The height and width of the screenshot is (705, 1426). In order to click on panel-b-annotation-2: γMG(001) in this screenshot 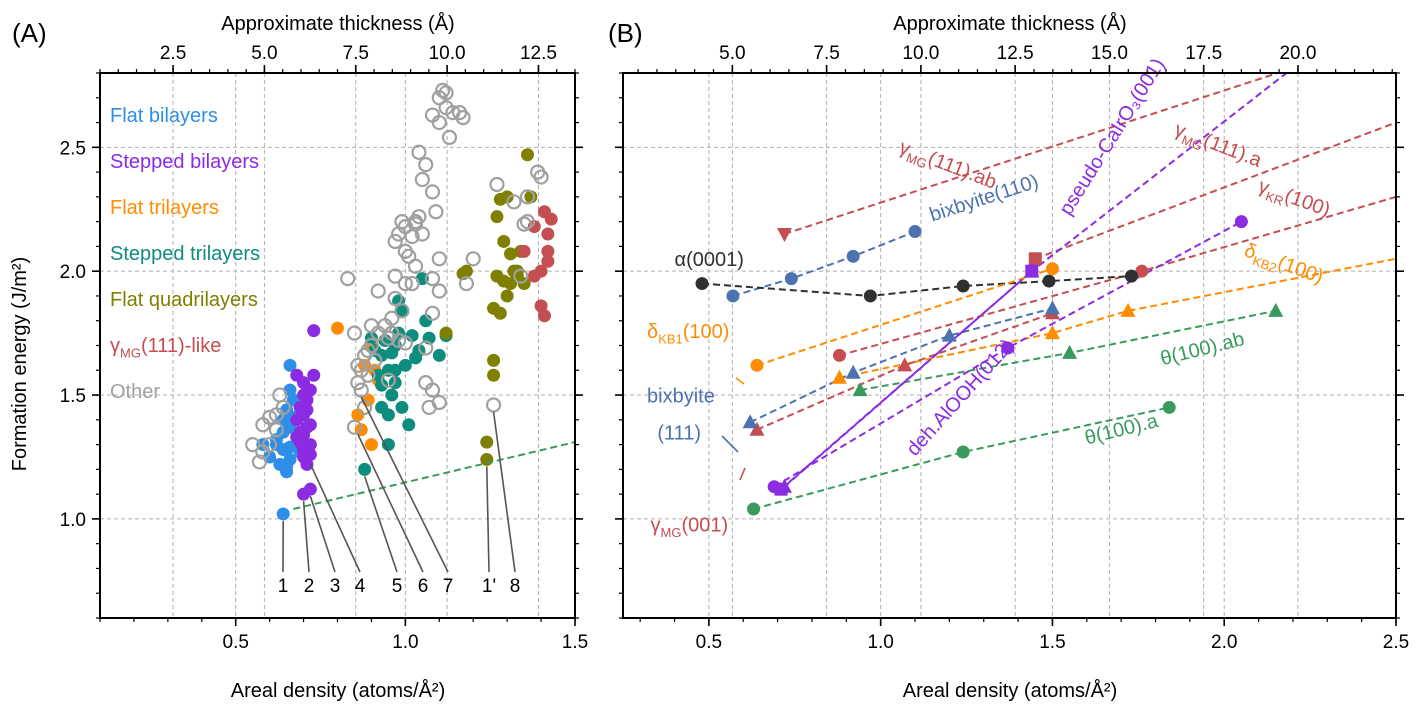, I will do `click(689, 527)`.